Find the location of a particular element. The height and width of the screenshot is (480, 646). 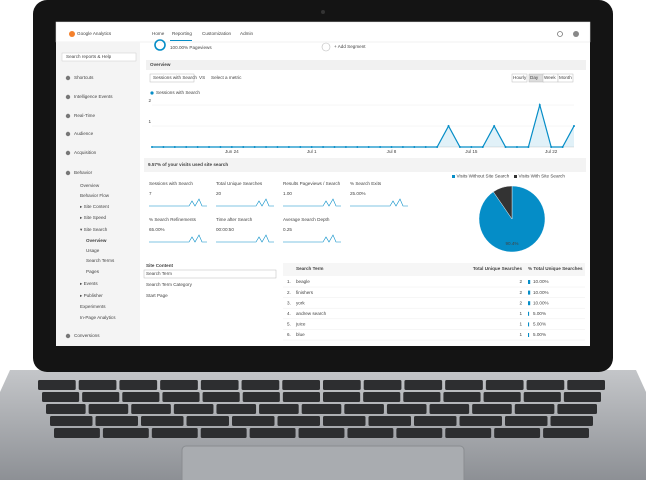

legend-swatch is located at coordinates (515, 176).